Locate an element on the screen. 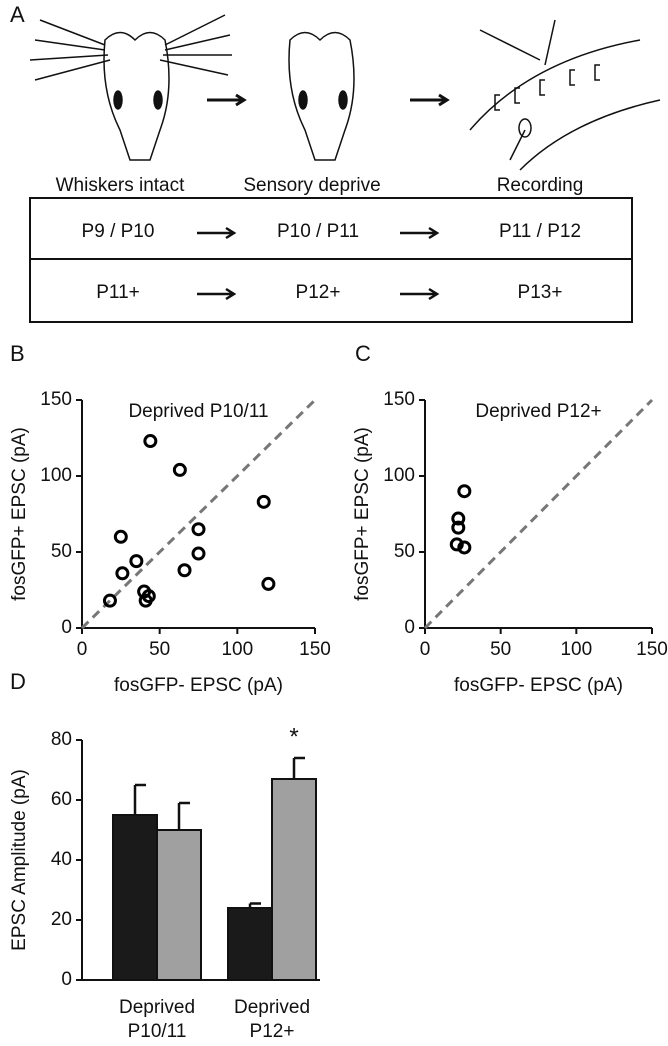 The image size is (668, 1046). panel-label: A is located at coordinates (17, 14).